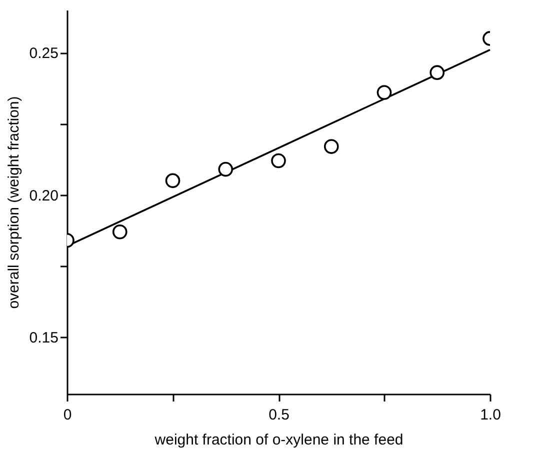  What do you see at coordinates (279, 415) in the screenshot?
I see `x-tick-label: 0.5` at bounding box center [279, 415].